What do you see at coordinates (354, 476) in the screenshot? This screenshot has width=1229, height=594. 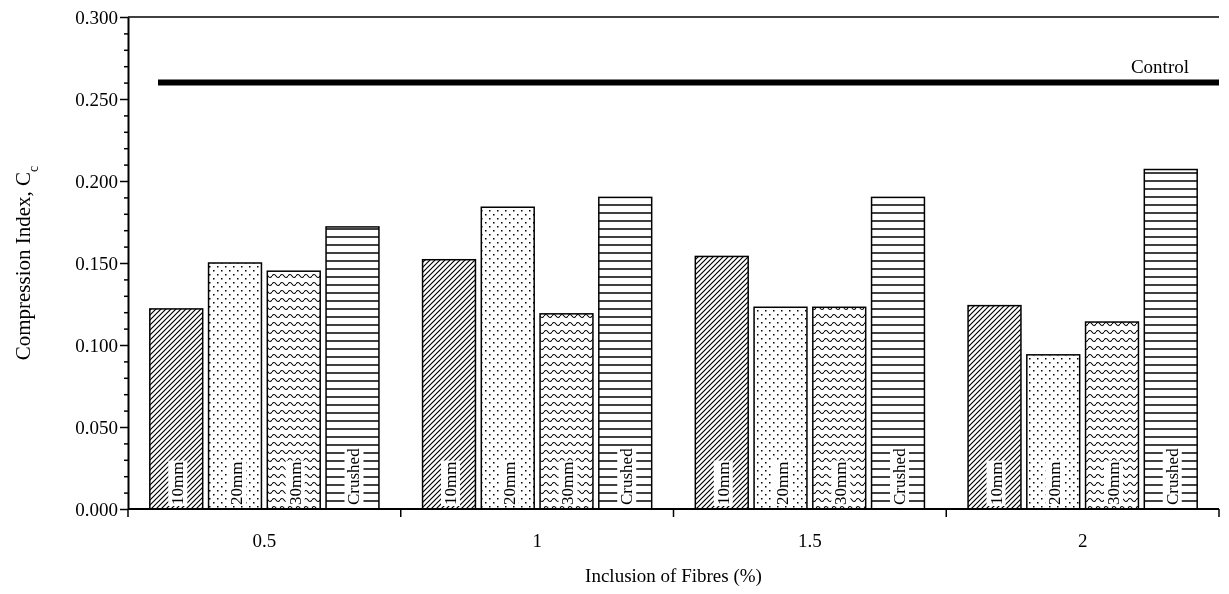 I see `series-label: Crushed` at bounding box center [354, 476].